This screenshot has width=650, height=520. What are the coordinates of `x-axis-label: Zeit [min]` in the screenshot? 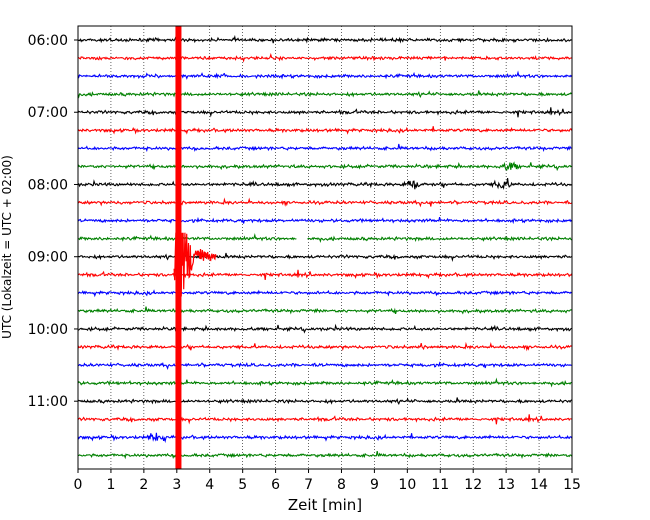 It's located at (325, 505).